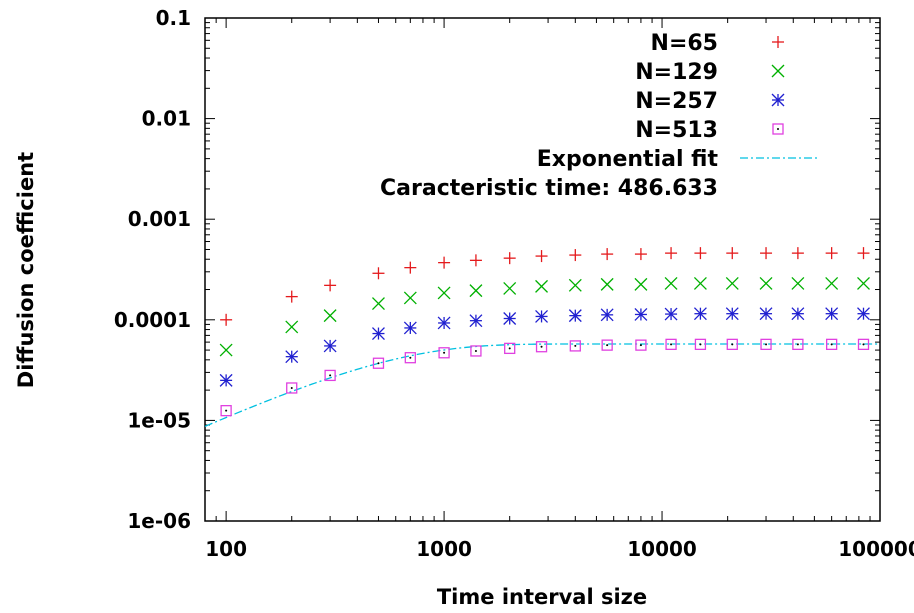 The height and width of the screenshot is (613, 914). Describe the element at coordinates (159, 521) in the screenshot. I see `y-tick-label: 1e-06` at that location.